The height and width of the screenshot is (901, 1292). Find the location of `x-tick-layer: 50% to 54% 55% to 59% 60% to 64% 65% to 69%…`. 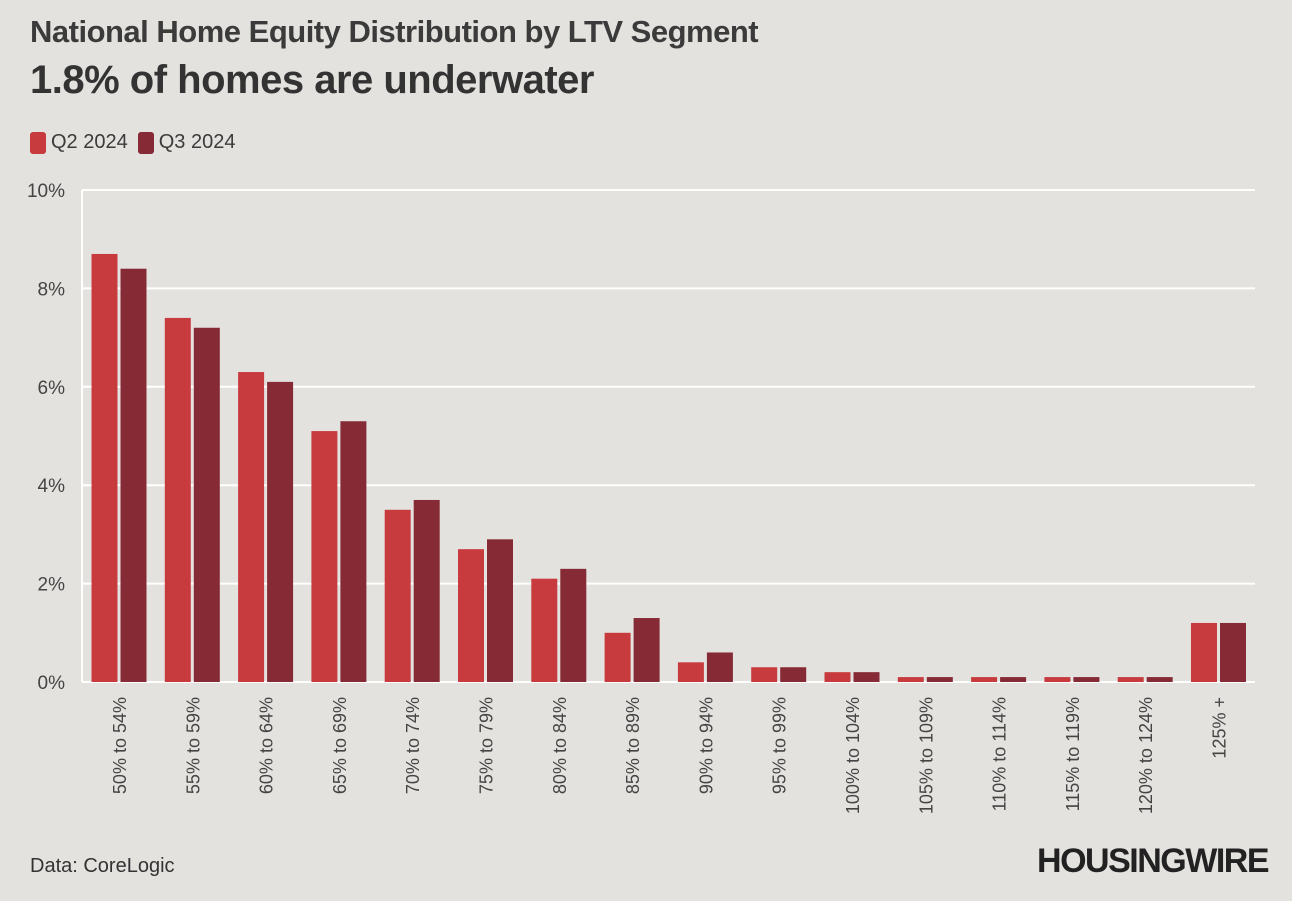

x-tick-layer: 50% to 54% 55% to 59% 60% to 64% 65% to 69%… is located at coordinates (670, 755).